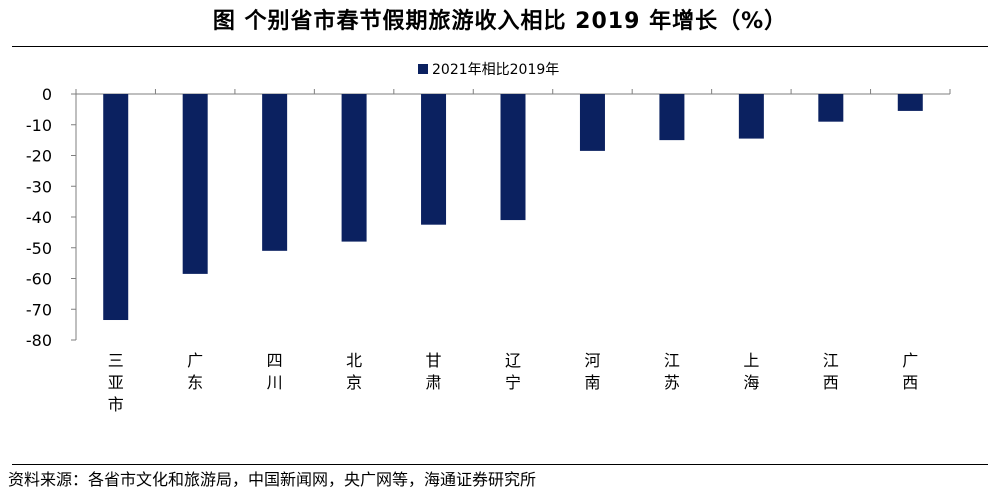  I want to click on category-labels: 三亚市 广东 四川 北京 甘肃 辽宁 河南 江苏 上海 江西 广西, so click(513, 382).